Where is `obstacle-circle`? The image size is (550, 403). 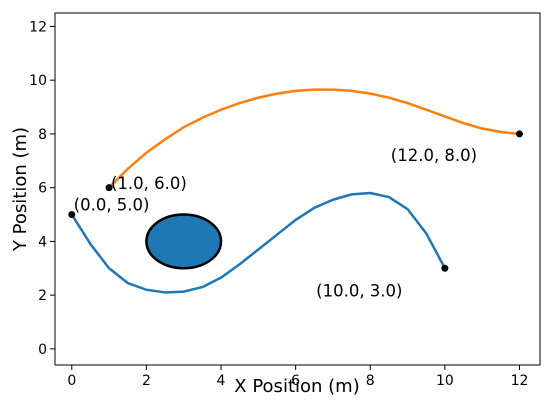 obstacle-circle is located at coordinates (184, 241).